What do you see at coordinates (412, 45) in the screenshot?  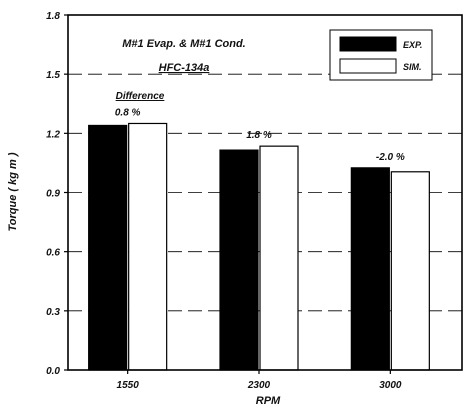 I see `legend-label-exp: EXP.` at bounding box center [412, 45].